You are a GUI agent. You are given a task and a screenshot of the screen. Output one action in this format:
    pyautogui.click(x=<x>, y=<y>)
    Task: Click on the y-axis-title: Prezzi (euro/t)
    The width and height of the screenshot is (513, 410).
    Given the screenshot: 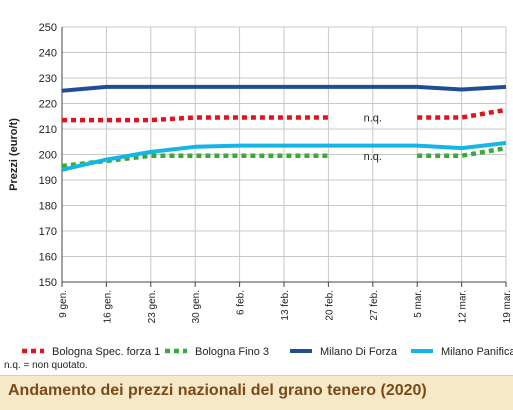 What is the action you would take?
    pyautogui.click(x=14, y=154)
    